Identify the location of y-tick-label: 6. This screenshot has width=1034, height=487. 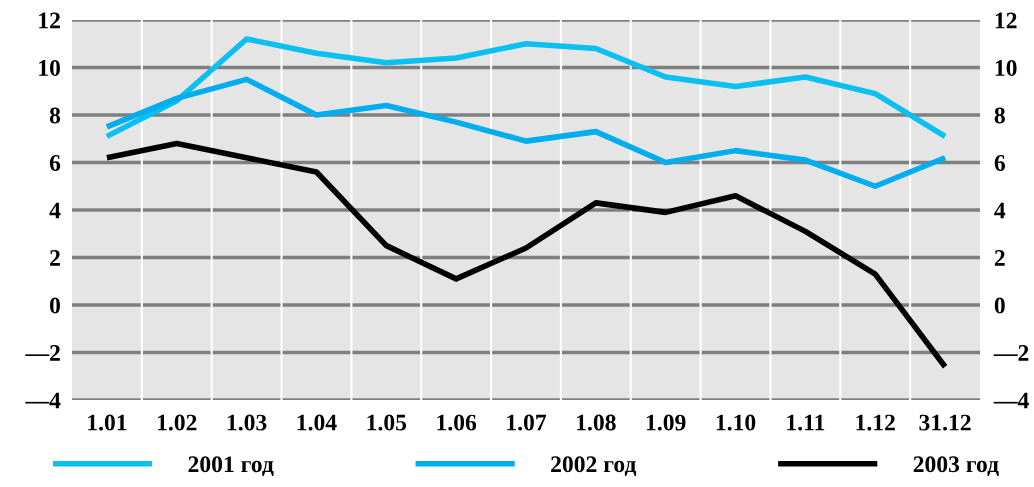
(55, 163).